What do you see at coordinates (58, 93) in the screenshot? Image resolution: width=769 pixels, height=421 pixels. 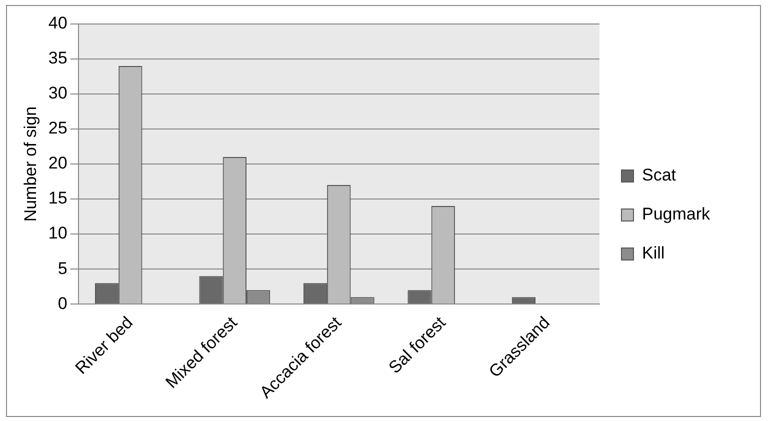 I see `y-tick-label: 30` at bounding box center [58, 93].